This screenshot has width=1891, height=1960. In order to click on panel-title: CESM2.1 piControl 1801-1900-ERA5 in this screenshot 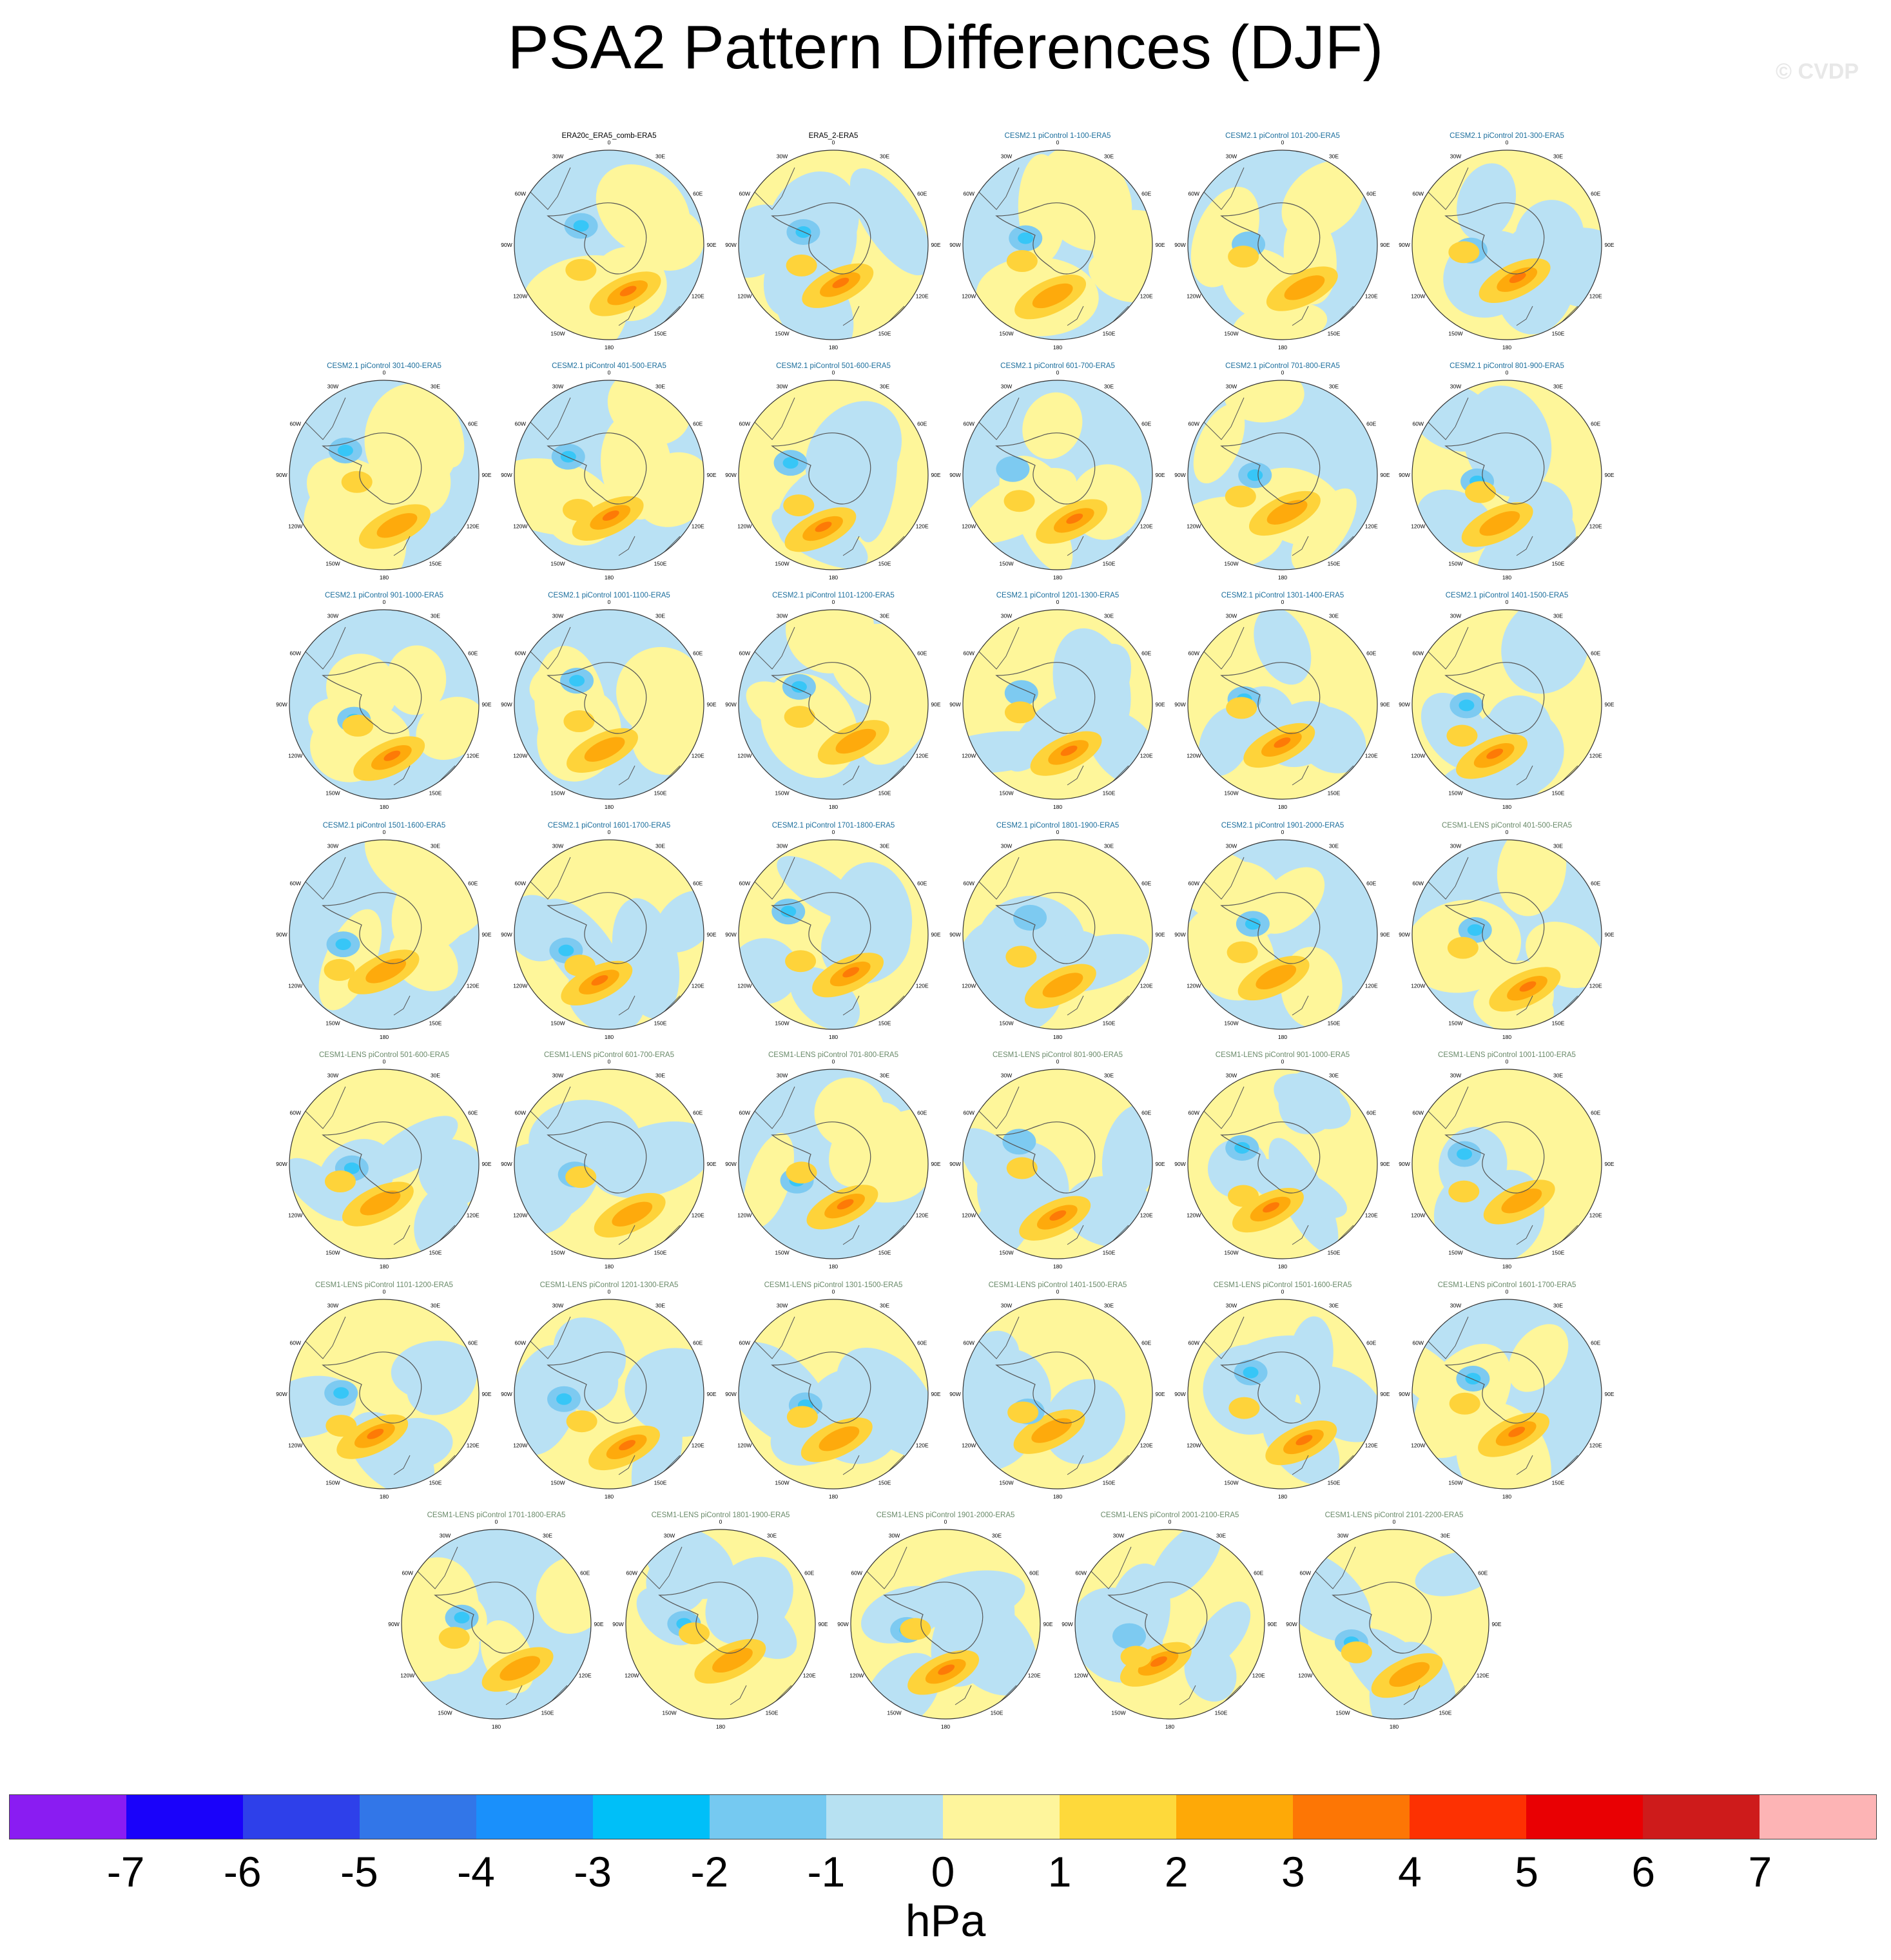, I will do `click(1058, 826)`.